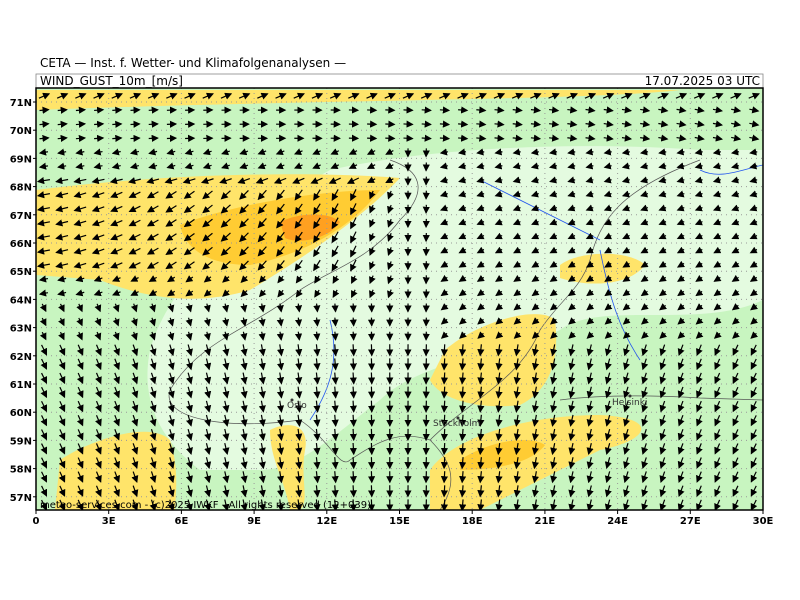 The height and width of the screenshot is (600, 800). What do you see at coordinates (399, 521) in the screenshot?
I see `lon-label: 15E` at bounding box center [399, 521].